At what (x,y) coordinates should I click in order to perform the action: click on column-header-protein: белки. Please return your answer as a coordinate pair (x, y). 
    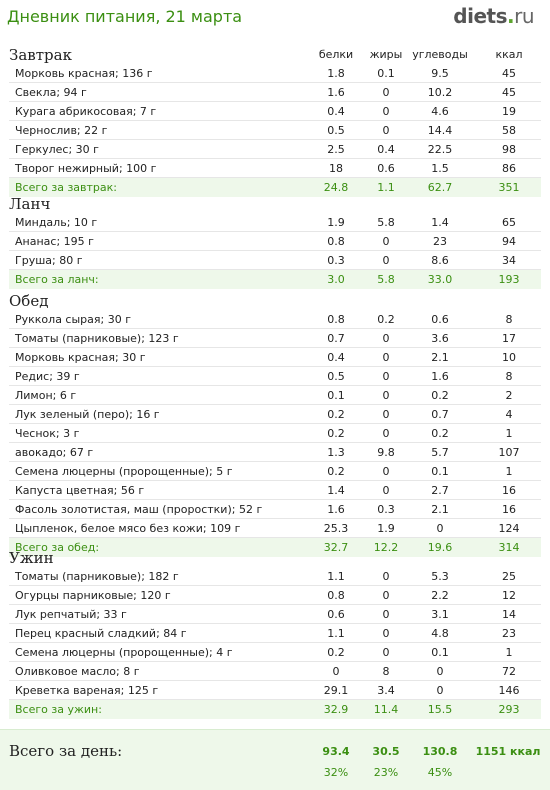
    Looking at the image, I should click on (336, 54).